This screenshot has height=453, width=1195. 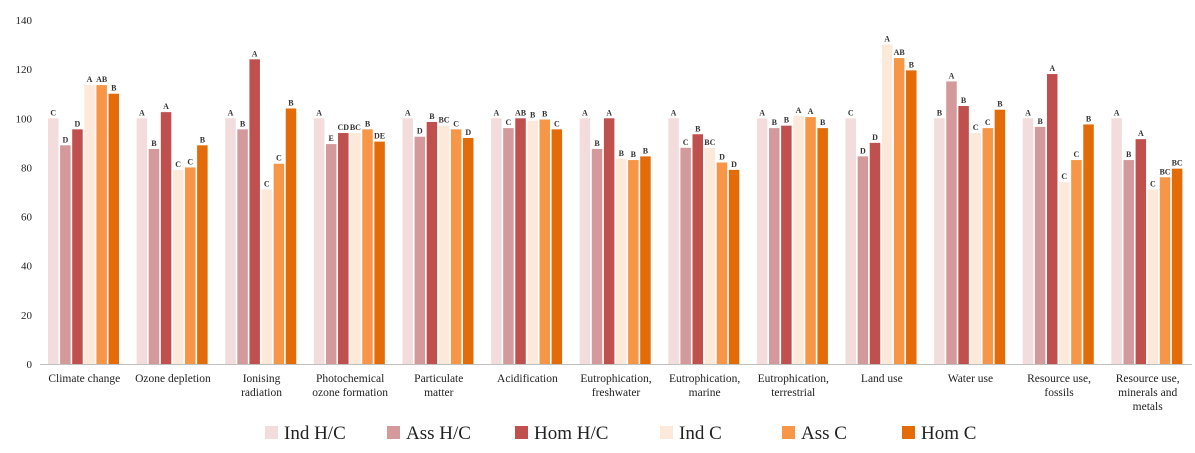 What do you see at coordinates (27, 218) in the screenshot?
I see `y-tick-label: 60` at bounding box center [27, 218].